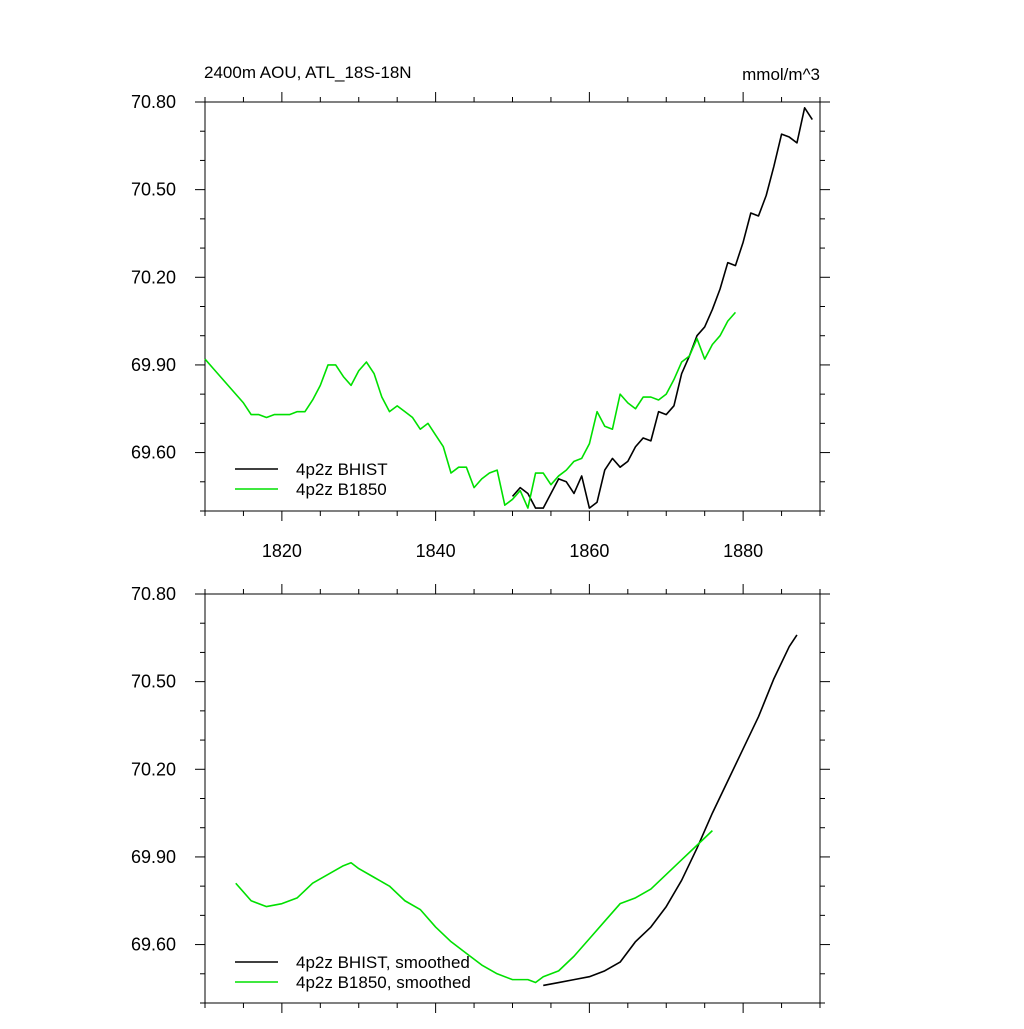  I want to click on x-tick-label: 1880, so click(743, 551).